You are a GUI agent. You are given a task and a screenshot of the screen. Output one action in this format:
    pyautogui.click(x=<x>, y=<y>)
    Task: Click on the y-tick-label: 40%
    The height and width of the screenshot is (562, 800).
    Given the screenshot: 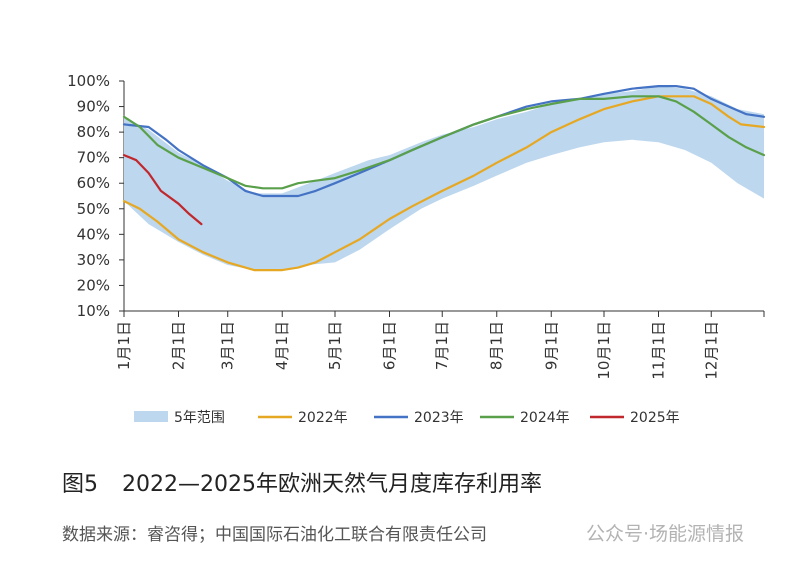 What is the action you would take?
    pyautogui.click(x=93, y=234)
    